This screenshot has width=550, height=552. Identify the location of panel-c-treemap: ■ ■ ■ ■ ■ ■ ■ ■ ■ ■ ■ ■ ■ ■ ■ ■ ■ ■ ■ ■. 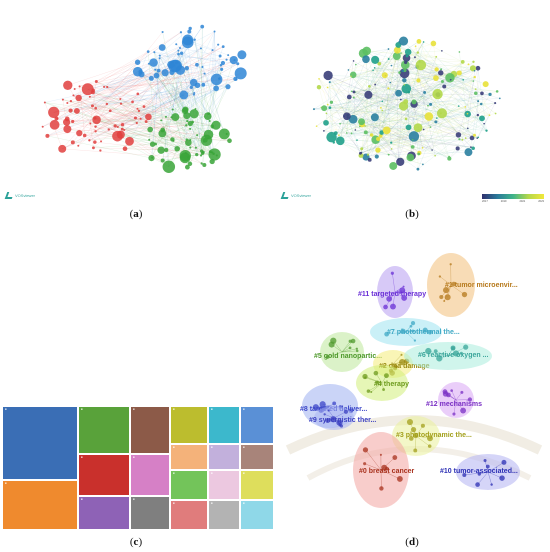
(138, 468).